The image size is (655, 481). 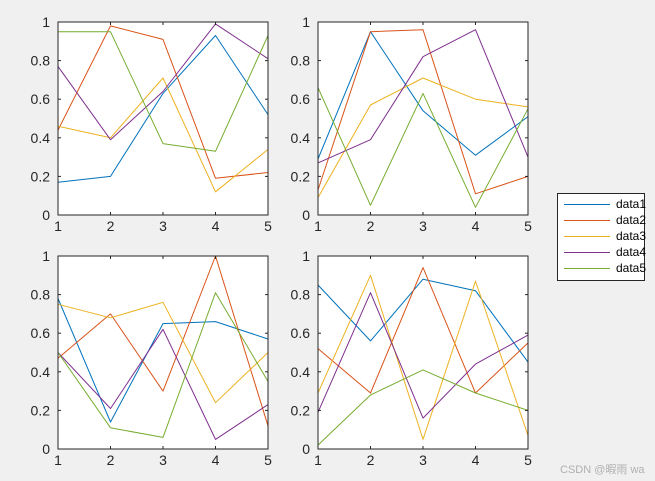 I want to click on legend-label: data4, so click(x=631, y=252).